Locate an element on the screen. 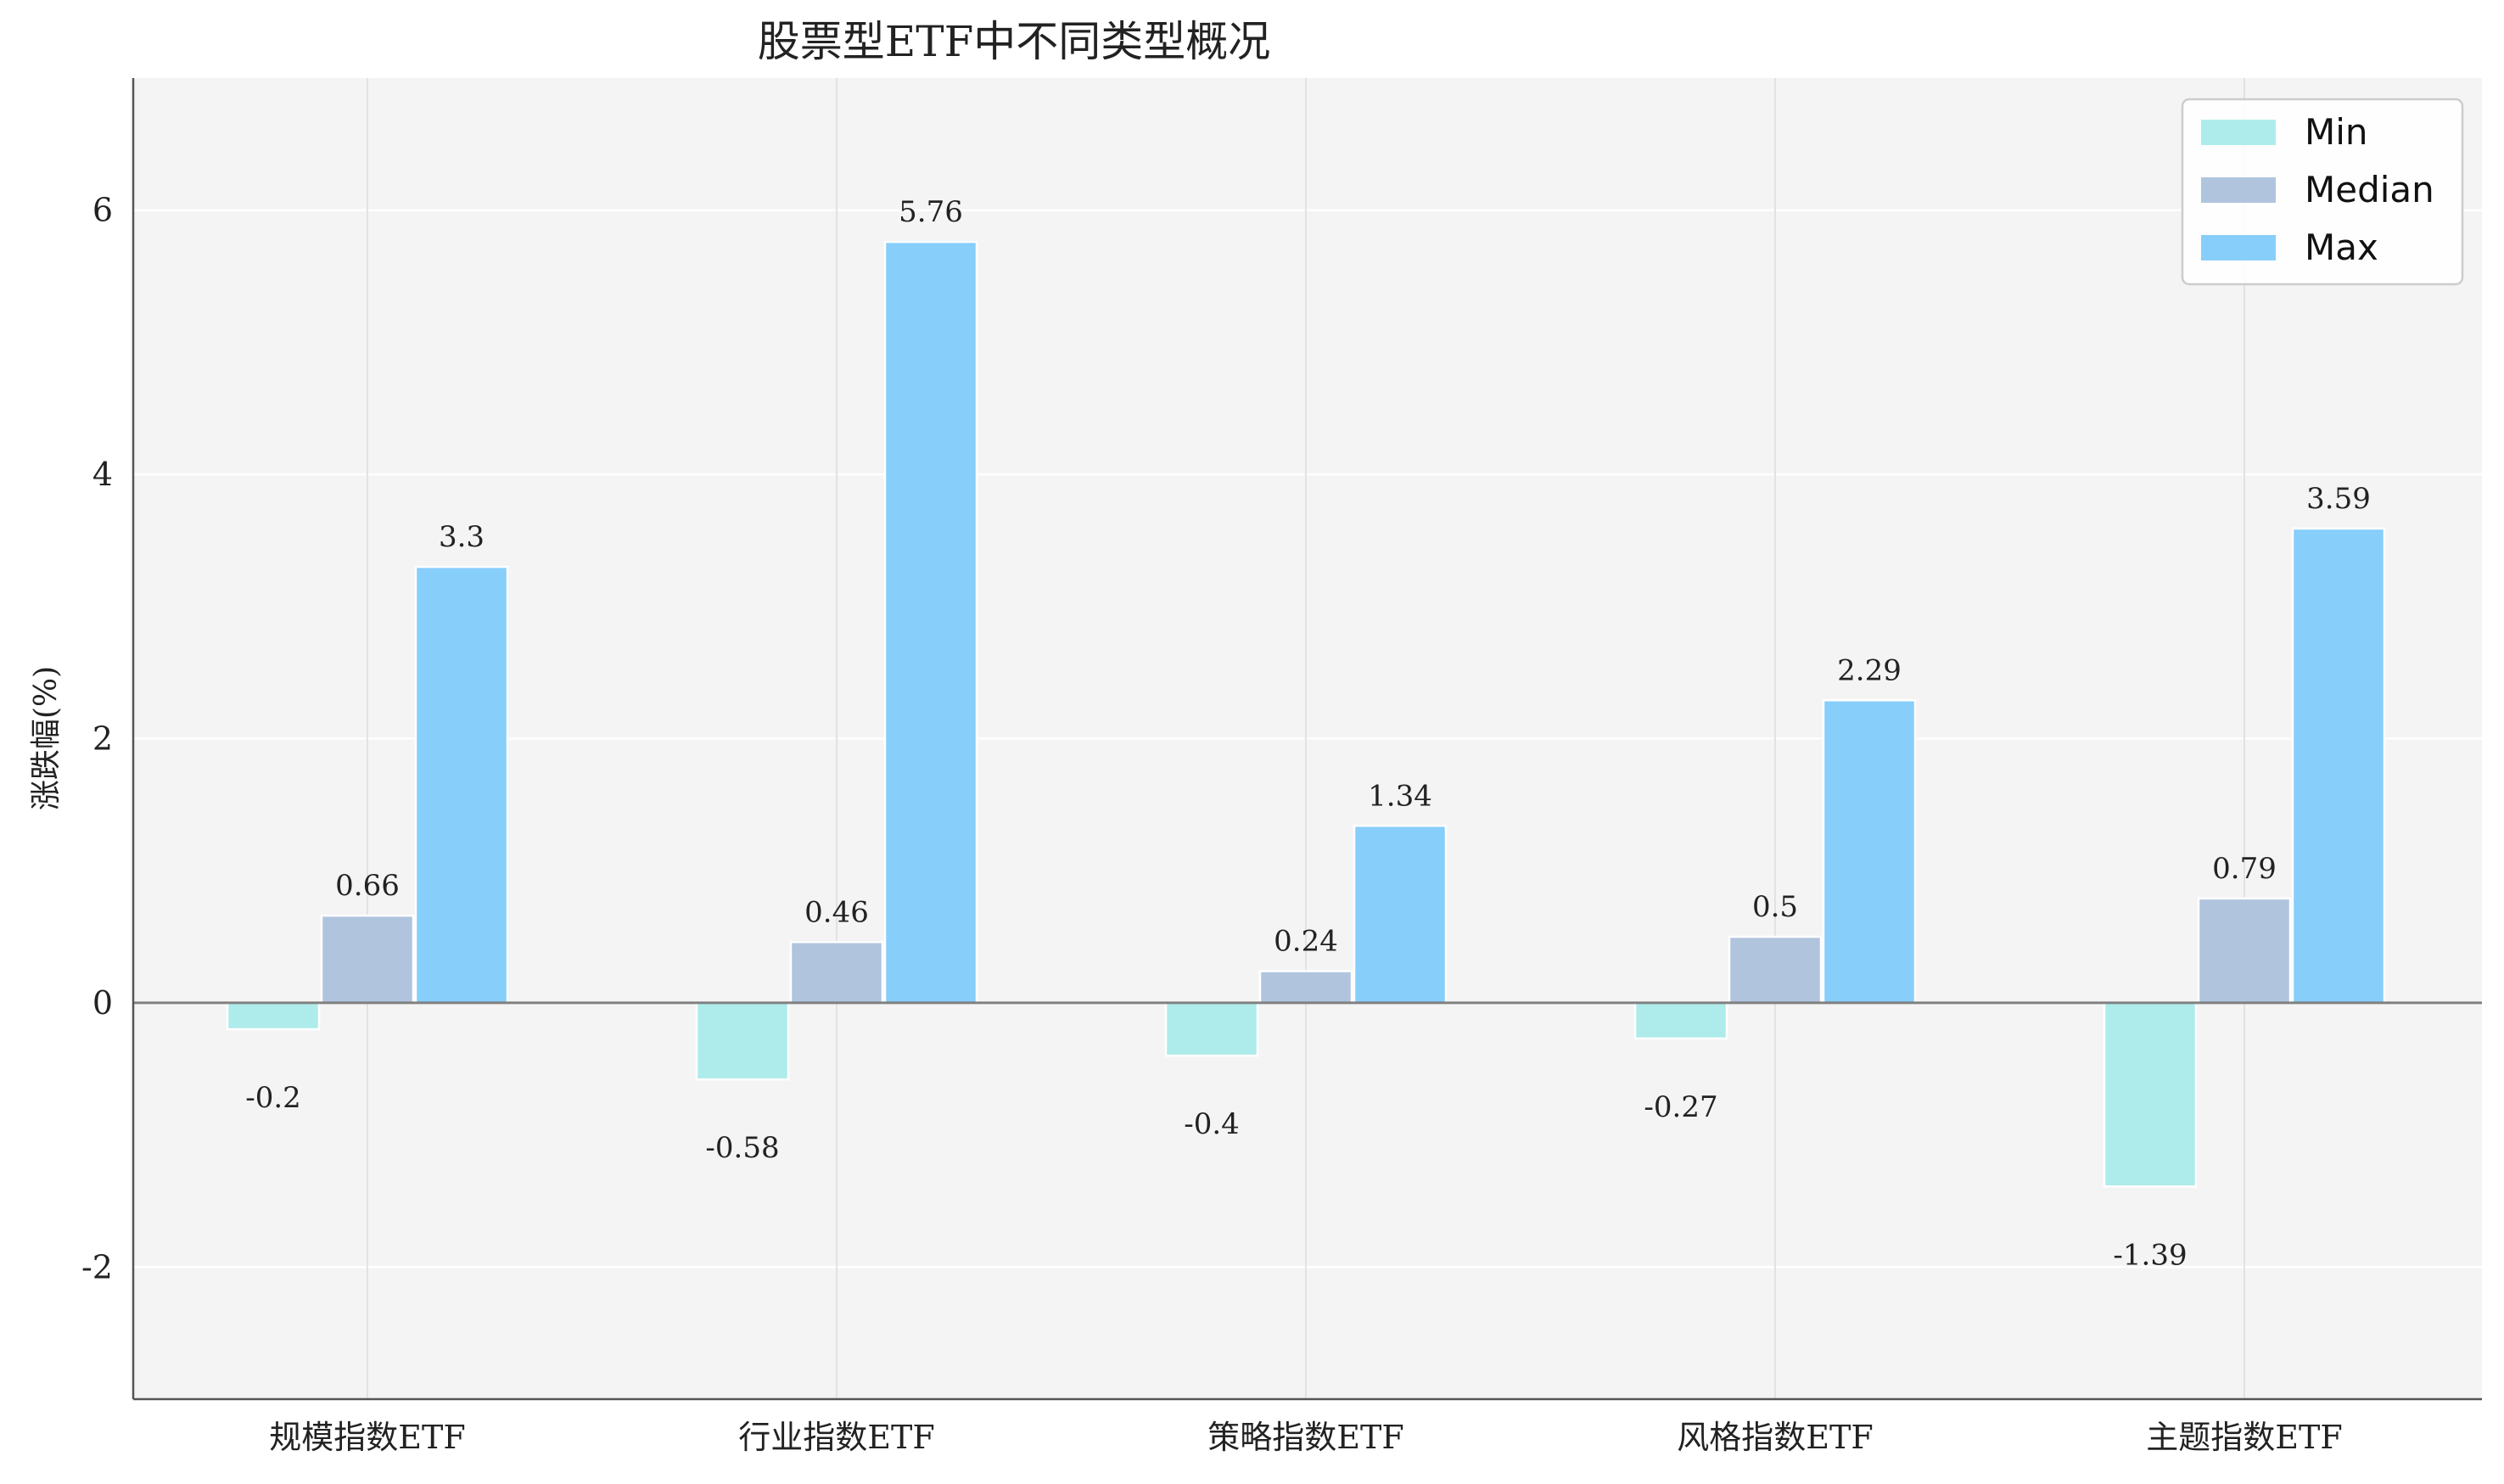  y-axis-label: 涨跌幅(%) is located at coordinates (46, 738).